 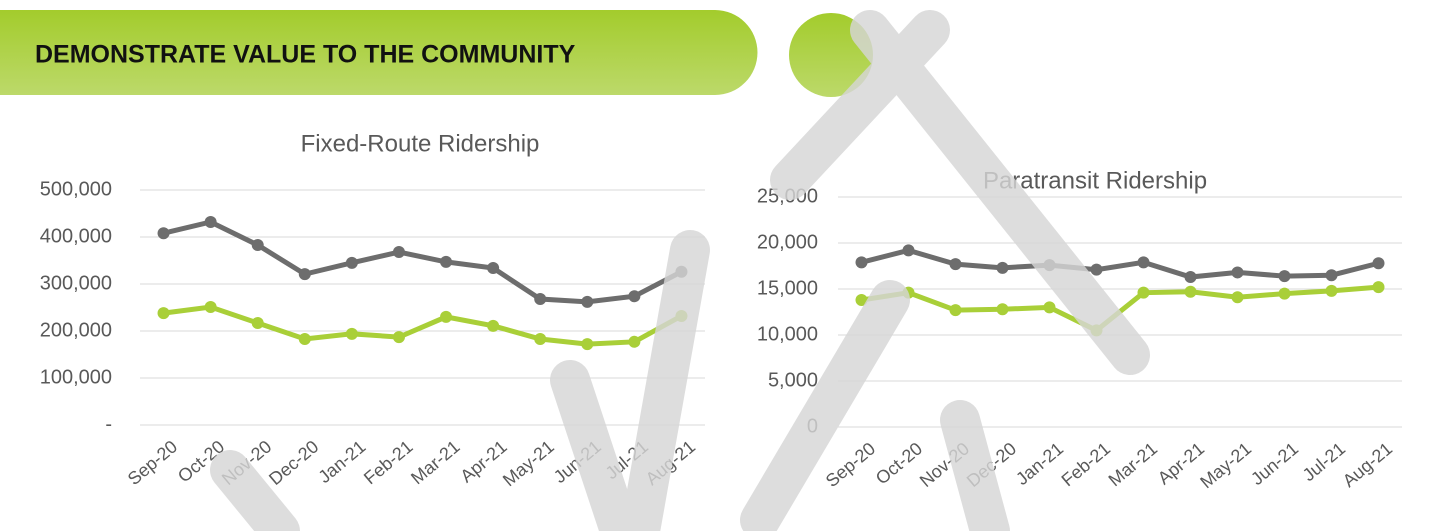 I want to click on y-tick-label: 20,000, so click(x=787, y=242).